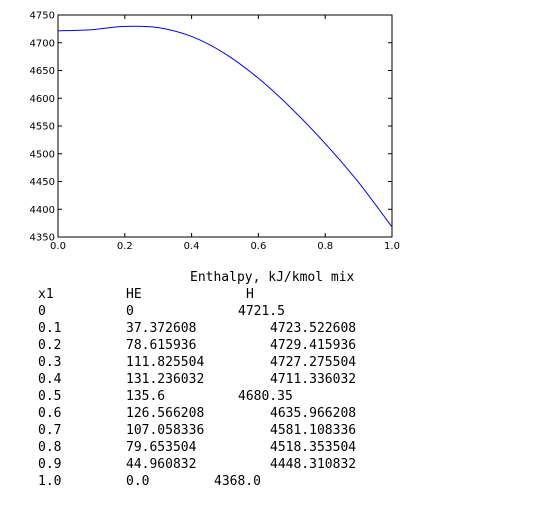 The height and width of the screenshot is (514, 540). What do you see at coordinates (161, 464) in the screenshot?
I see `cell-he: 44.960832` at bounding box center [161, 464].